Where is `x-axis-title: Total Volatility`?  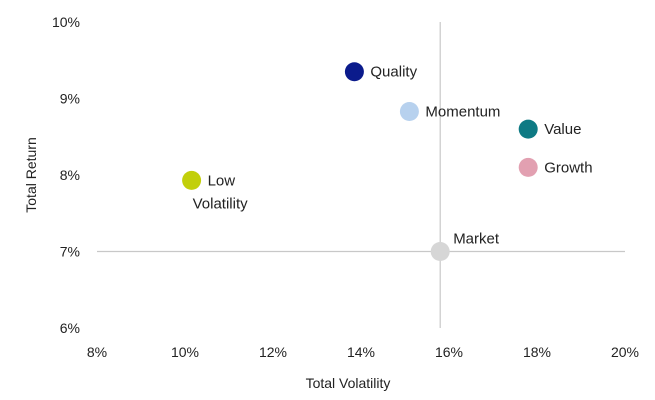 x-axis-title: Total Volatility is located at coordinates (348, 383).